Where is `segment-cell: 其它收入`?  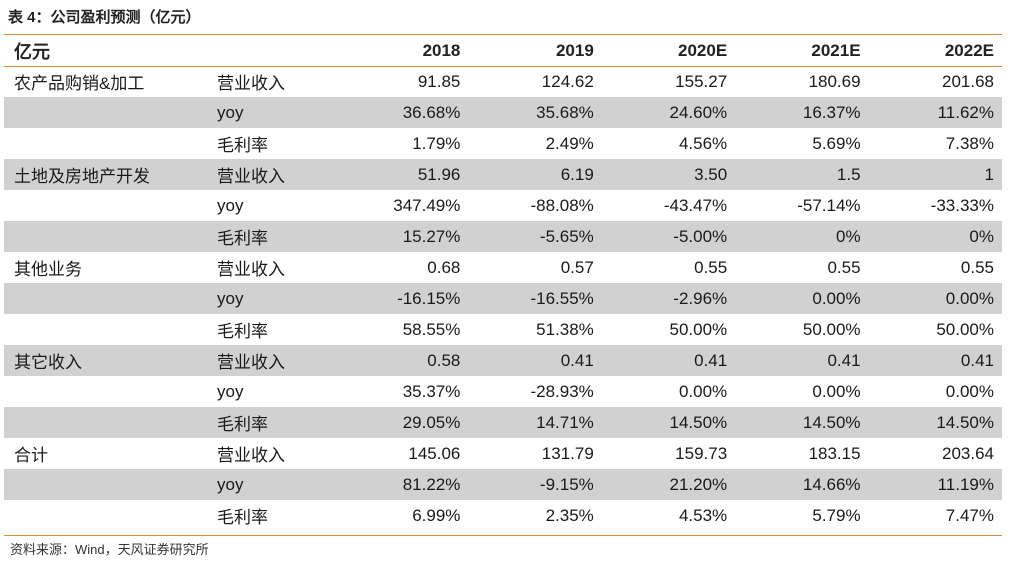
segment-cell: 其它收入 is located at coordinates (106, 360).